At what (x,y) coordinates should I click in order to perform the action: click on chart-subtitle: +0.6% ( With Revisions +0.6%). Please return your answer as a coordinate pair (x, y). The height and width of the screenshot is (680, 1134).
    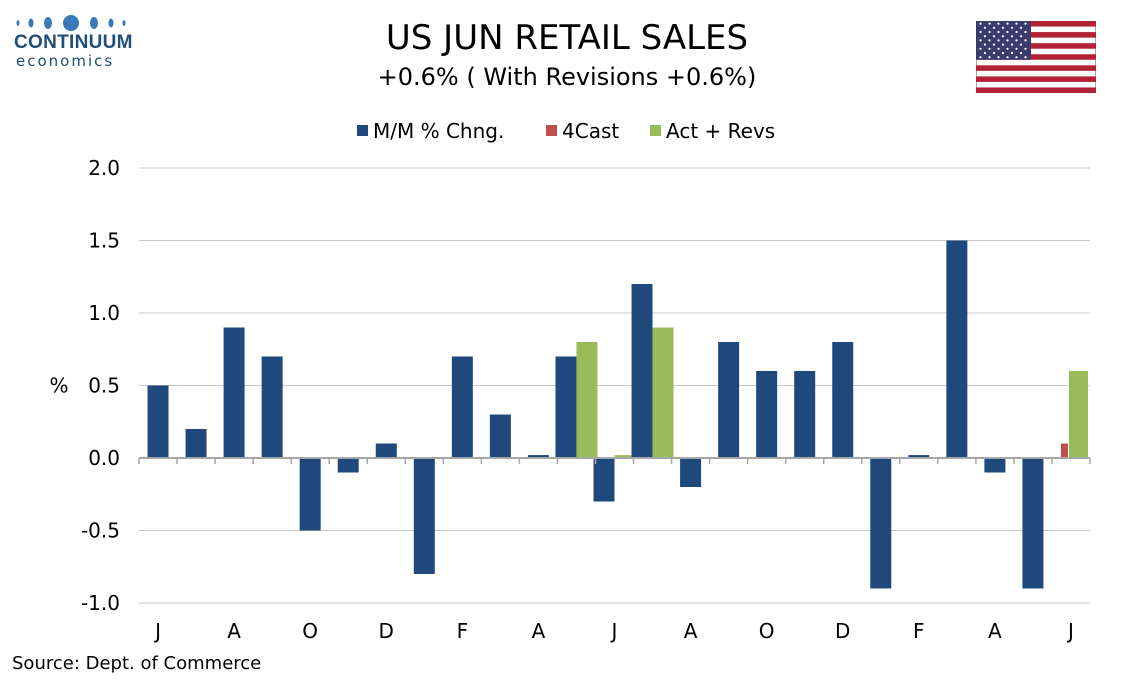
    Looking at the image, I should click on (567, 77).